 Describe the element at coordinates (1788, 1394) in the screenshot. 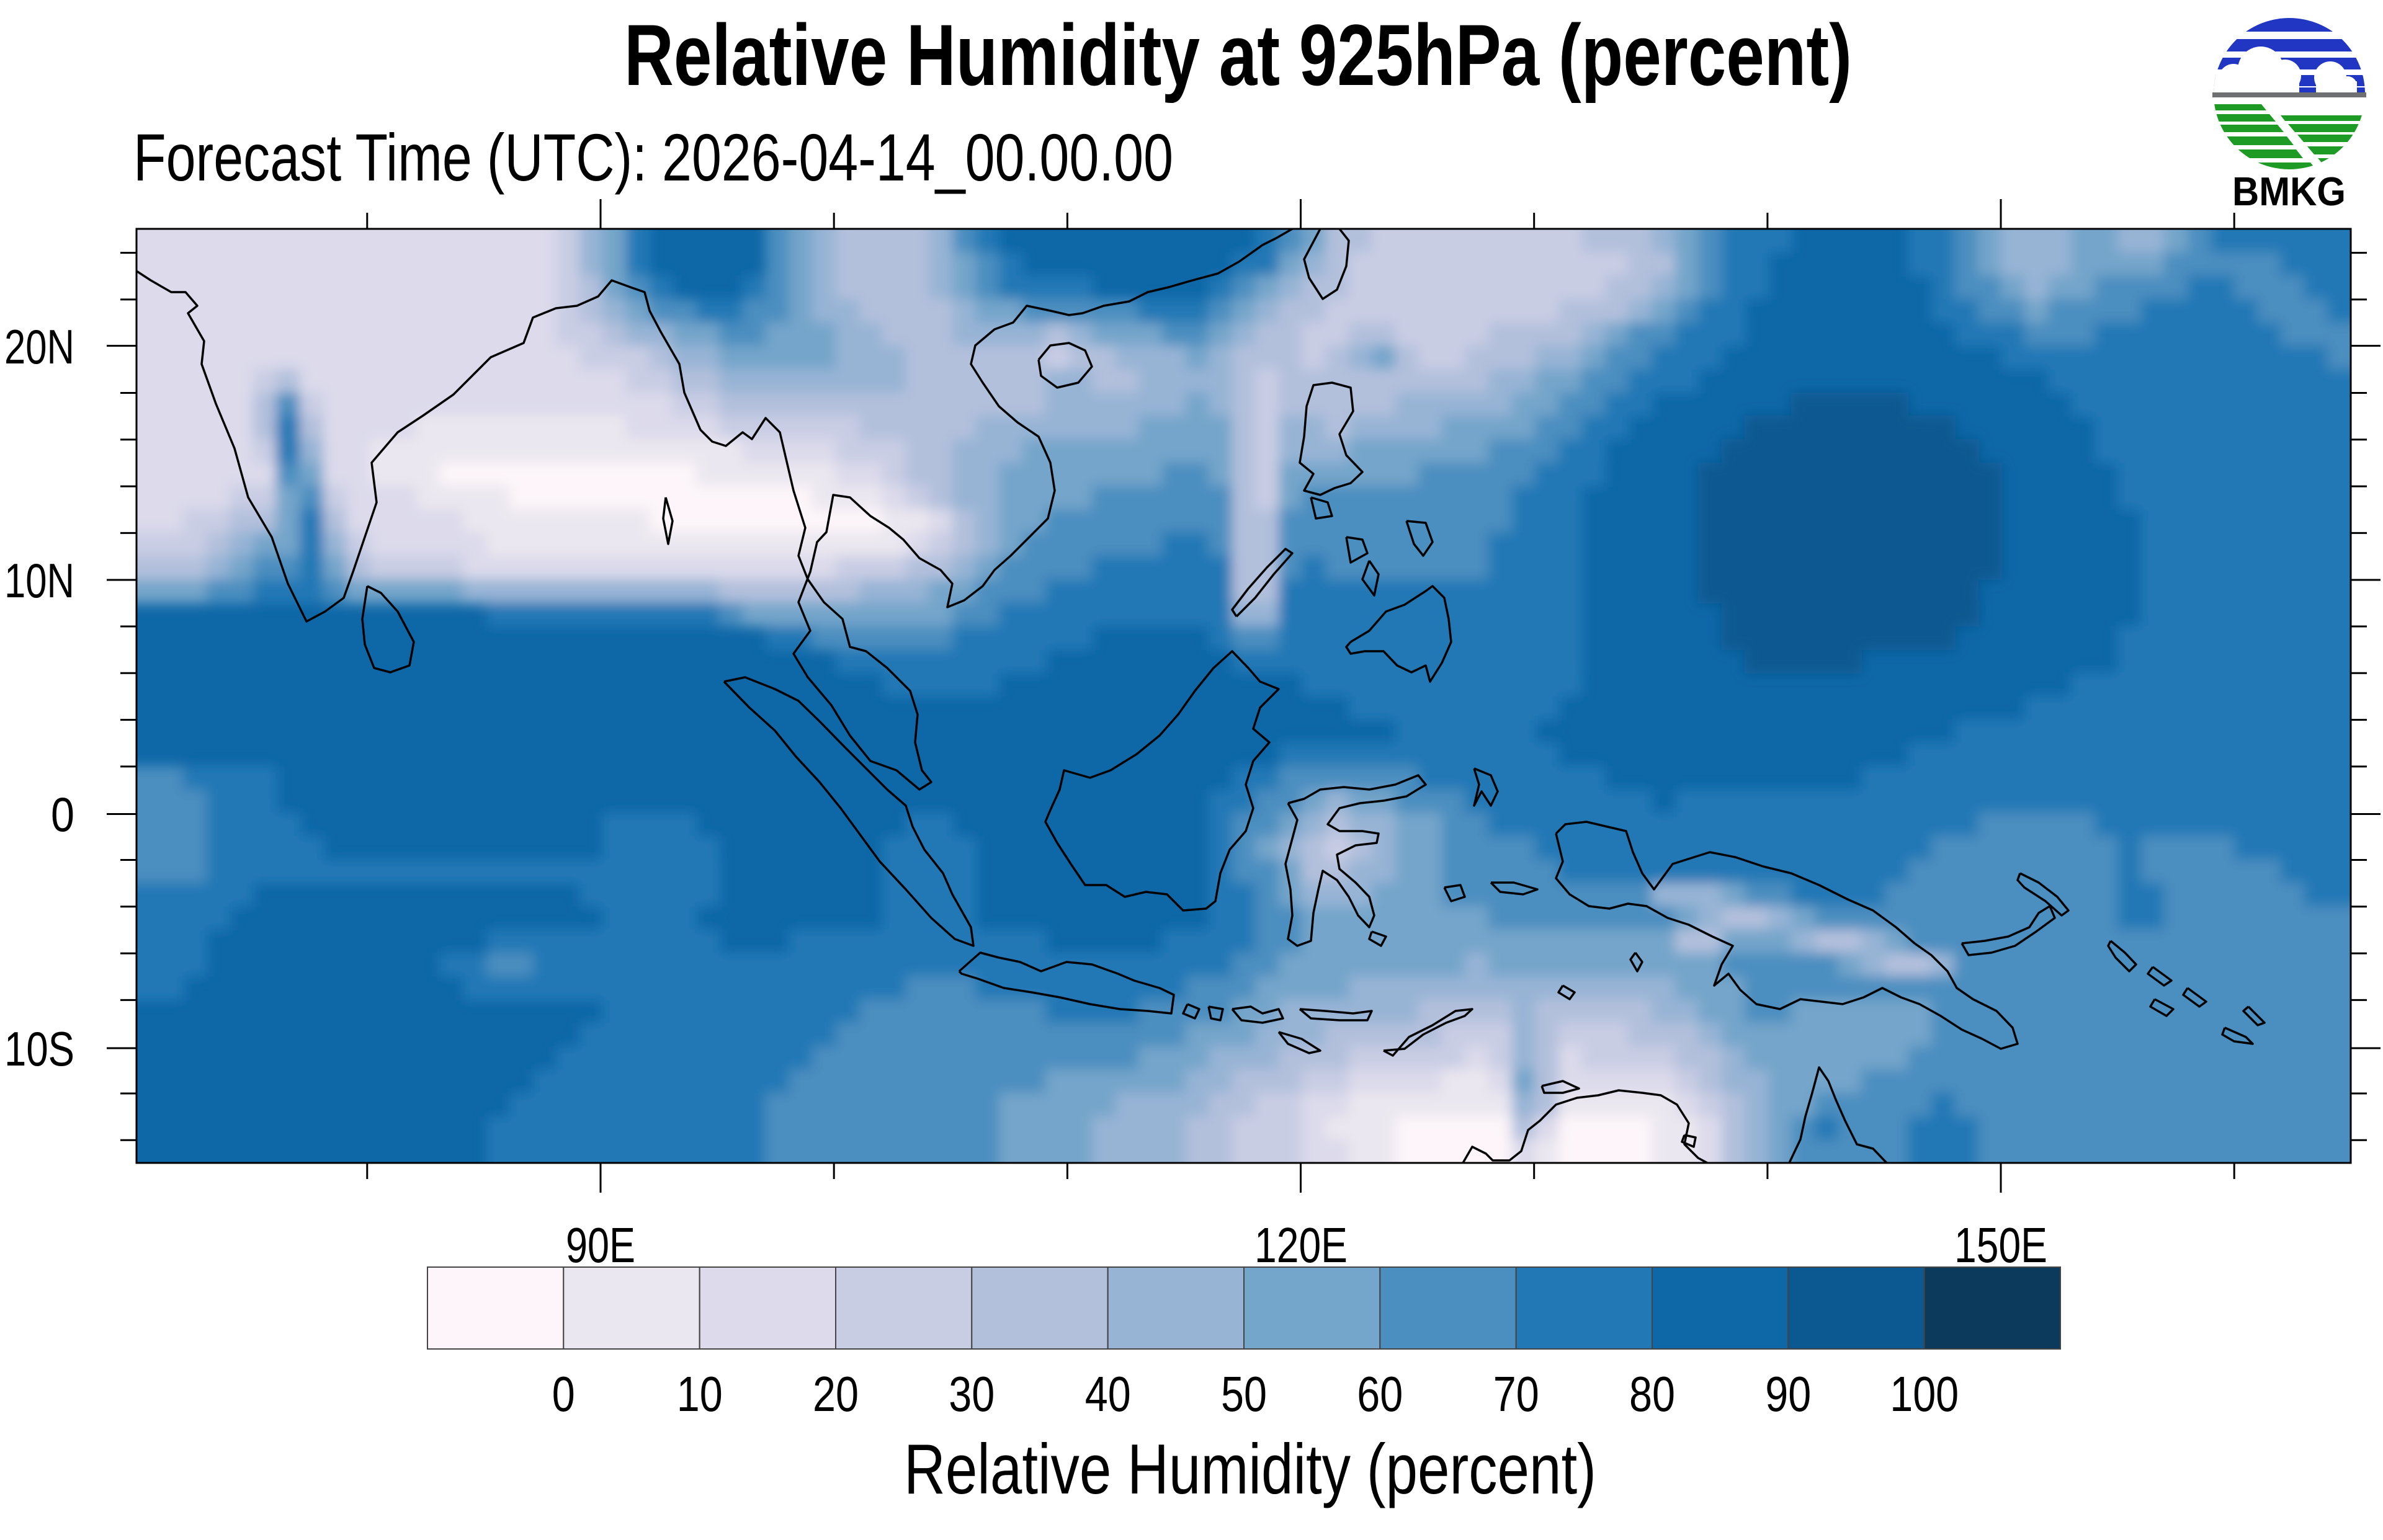

I see `svg-text: 90` at that location.